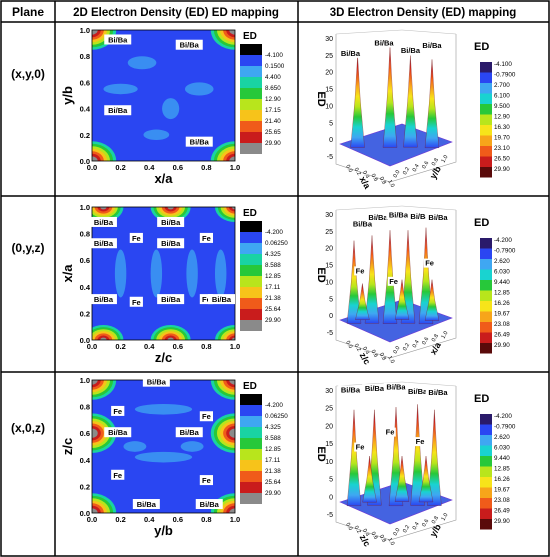 This screenshot has height=557, width=550. I want to click on legend-value: 16.26, so click(502, 303).